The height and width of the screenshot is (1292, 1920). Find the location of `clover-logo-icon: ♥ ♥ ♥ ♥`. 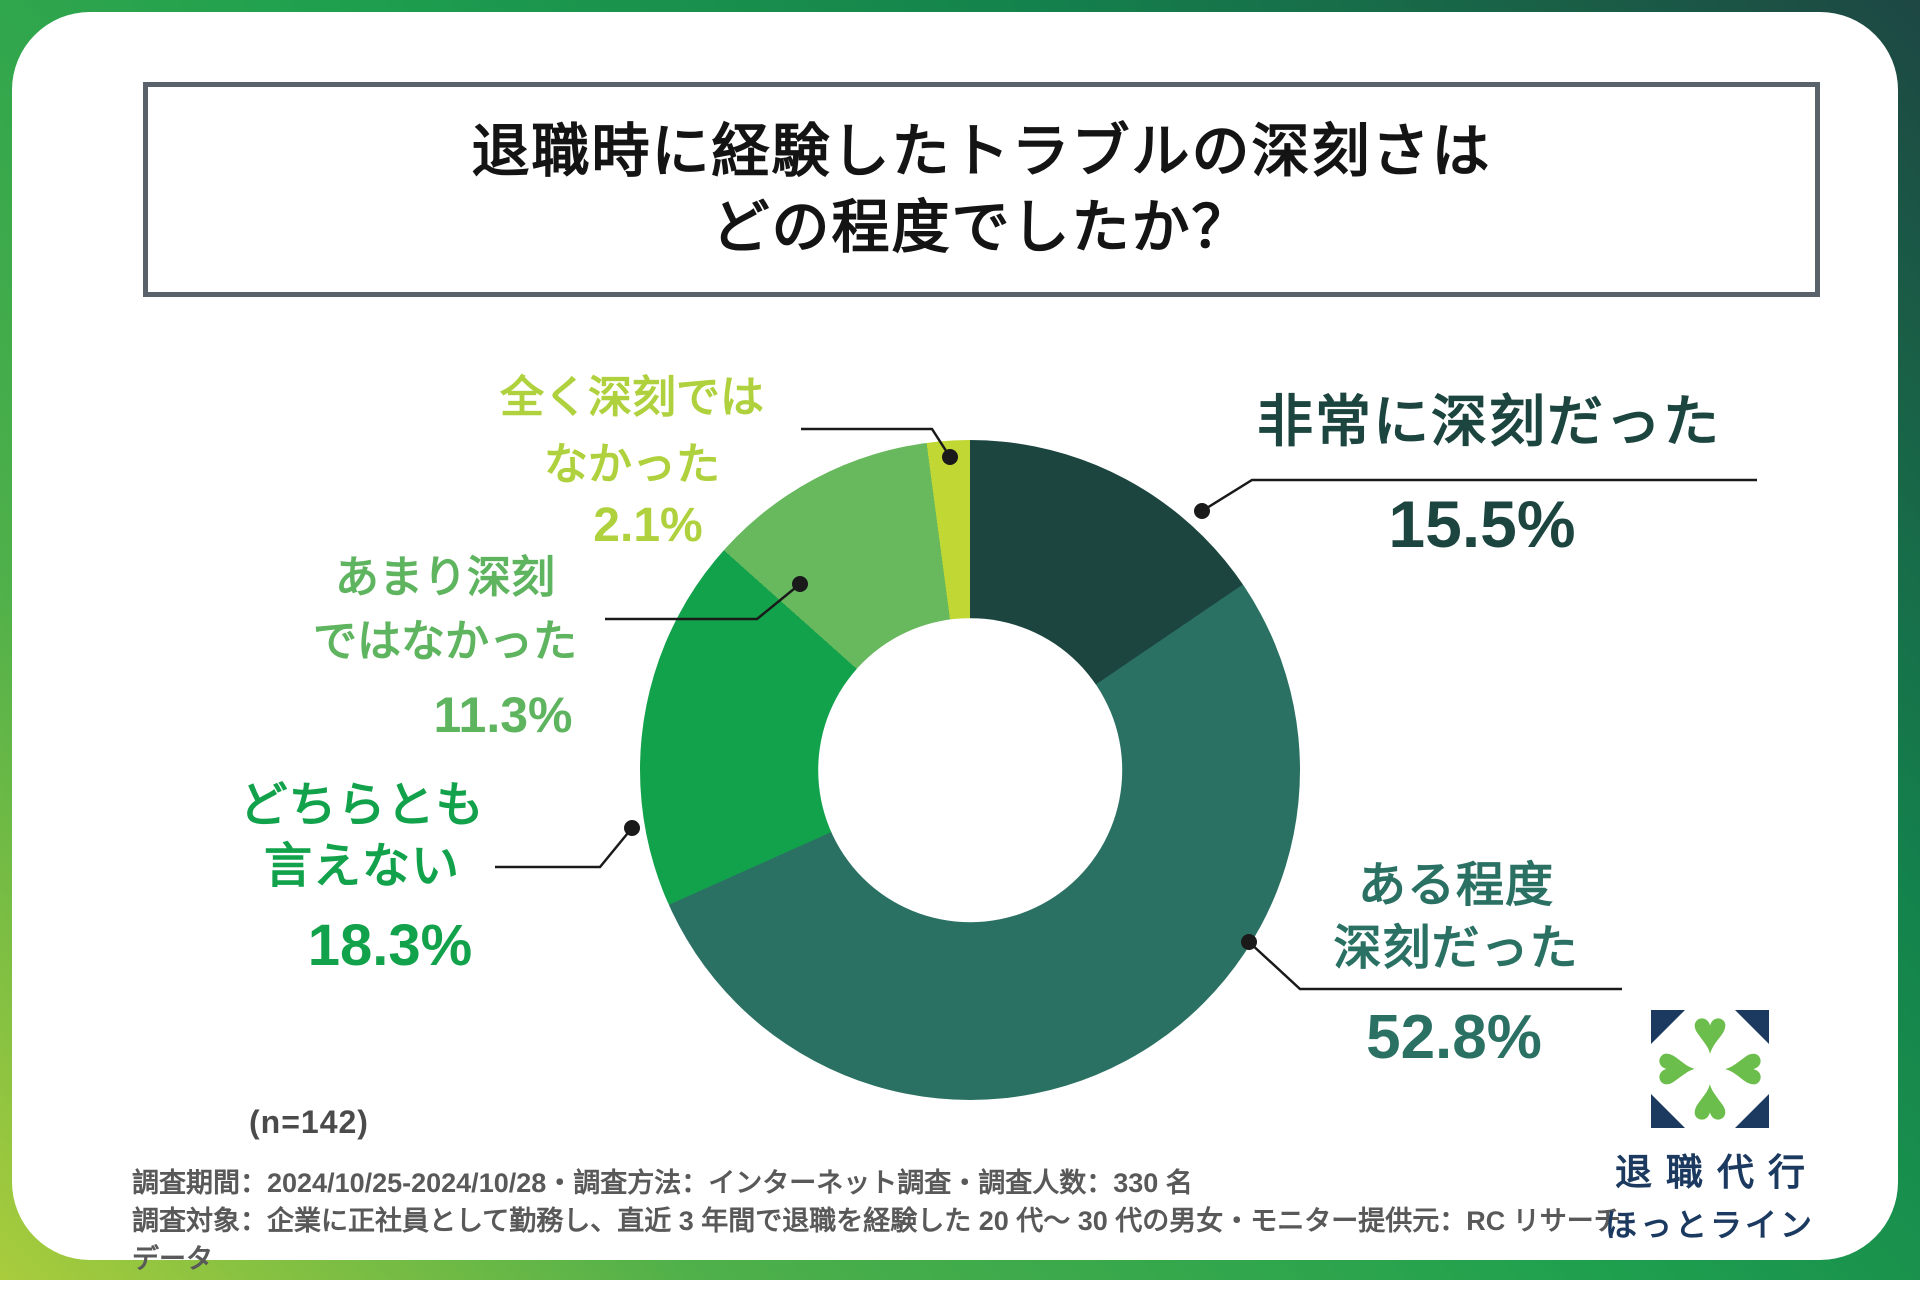

clover-logo-icon: ♥ ♥ ♥ ♥ is located at coordinates (1710, 1071).